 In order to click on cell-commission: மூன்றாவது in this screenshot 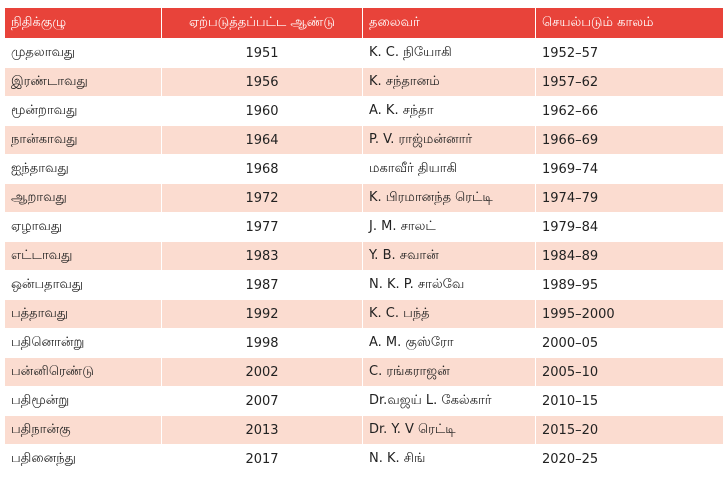, I will do `click(83, 111)`.